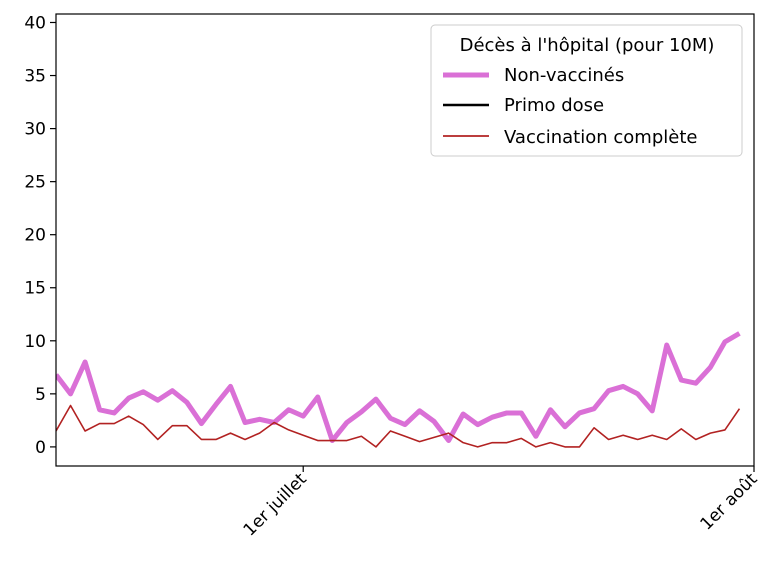  What do you see at coordinates (35, 23) in the screenshot?
I see `y-tick-label: 40` at bounding box center [35, 23].